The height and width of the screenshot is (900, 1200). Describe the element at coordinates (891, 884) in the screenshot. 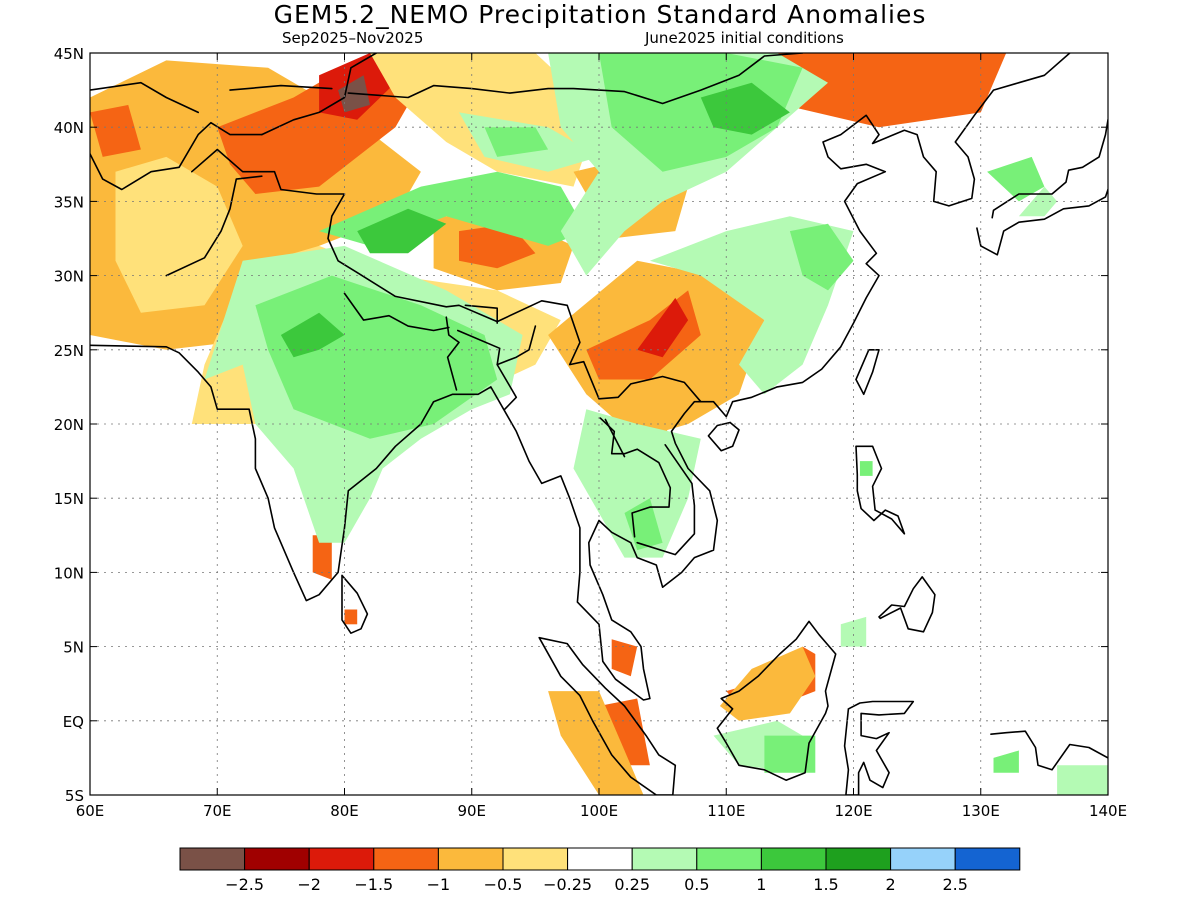

I see `colorbar-label: 2` at that location.